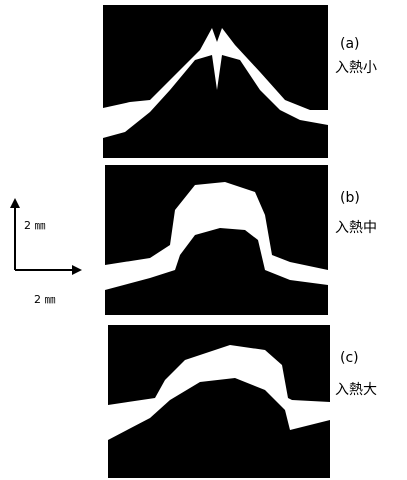 The height and width of the screenshot is (480, 407). What do you see at coordinates (350, 198) in the screenshot?
I see `panel-label: (b)` at bounding box center [350, 198].